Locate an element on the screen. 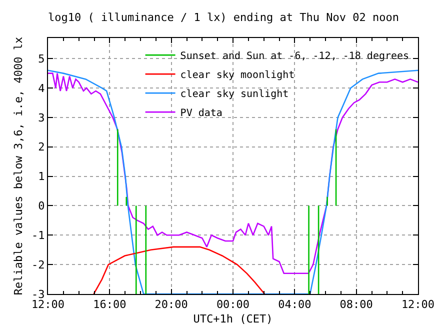  y-tick-label: 3 is located at coordinates (41, 117).